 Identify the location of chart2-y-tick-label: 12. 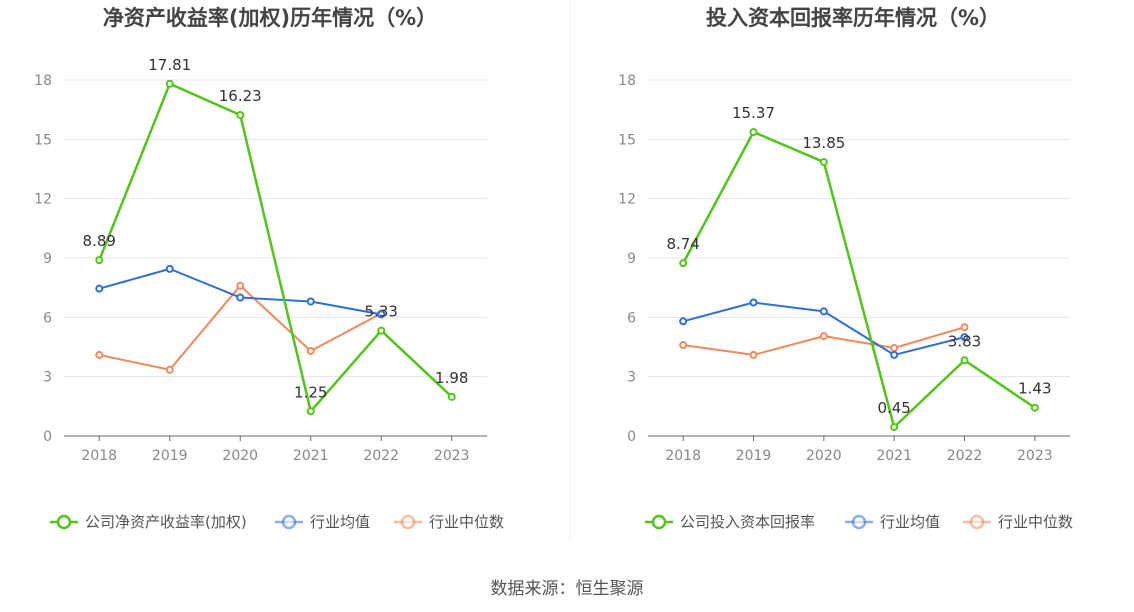
(627, 200).